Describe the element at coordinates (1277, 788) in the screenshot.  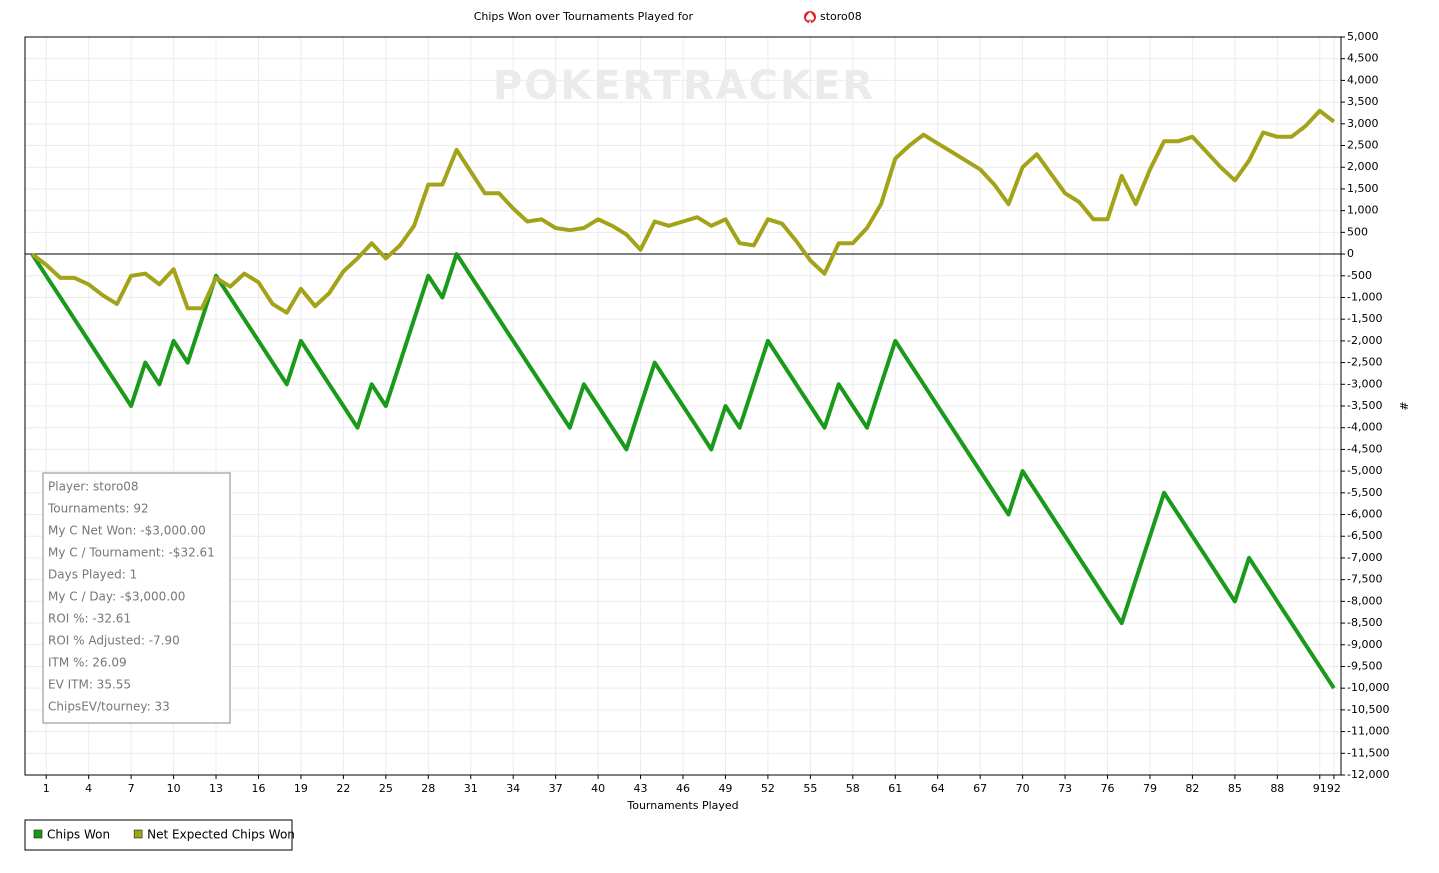
I see `x-tick-label: 88` at that location.